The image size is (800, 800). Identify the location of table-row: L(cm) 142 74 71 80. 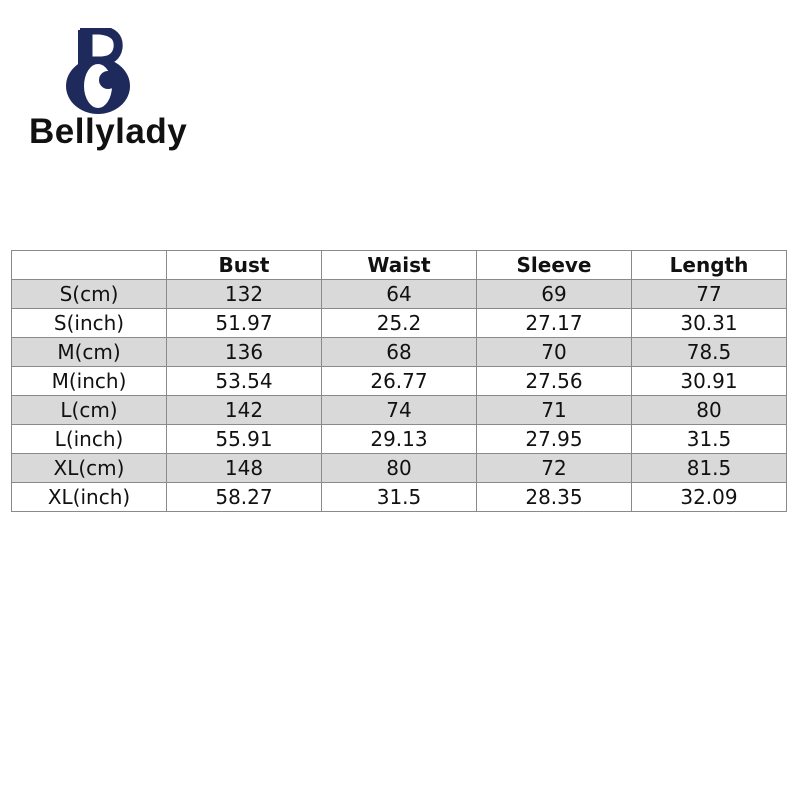
(399, 410).